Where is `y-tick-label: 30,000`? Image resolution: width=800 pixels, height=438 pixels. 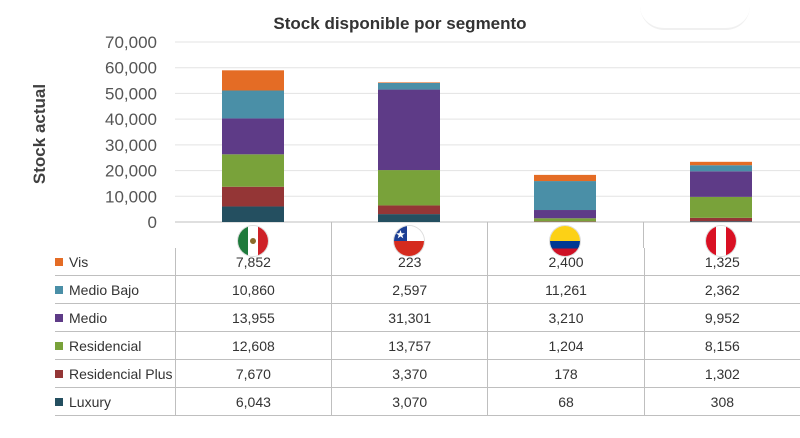 y-tick-label: 30,000 is located at coordinates (131, 145).